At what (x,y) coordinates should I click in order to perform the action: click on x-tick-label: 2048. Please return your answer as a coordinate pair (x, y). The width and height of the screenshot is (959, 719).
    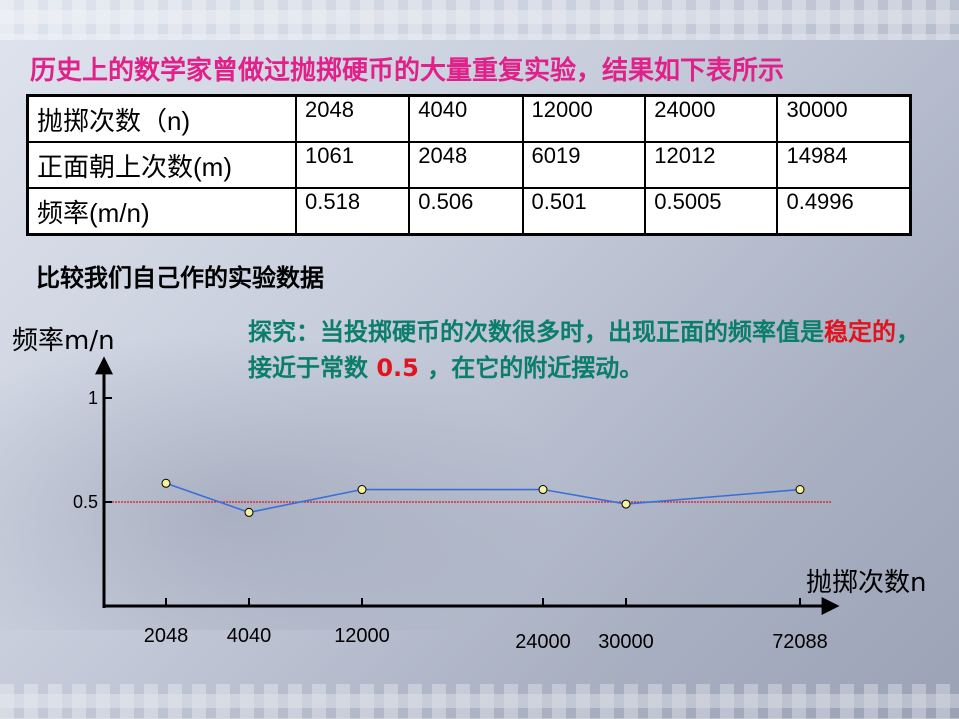
    Looking at the image, I should click on (166, 636).